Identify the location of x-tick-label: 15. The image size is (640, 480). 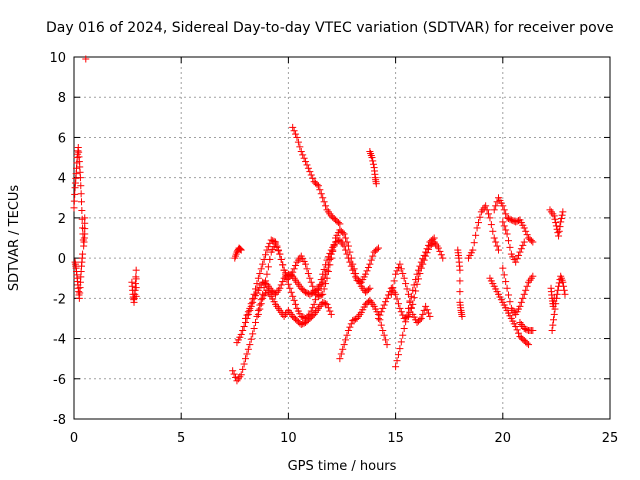
(395, 438).